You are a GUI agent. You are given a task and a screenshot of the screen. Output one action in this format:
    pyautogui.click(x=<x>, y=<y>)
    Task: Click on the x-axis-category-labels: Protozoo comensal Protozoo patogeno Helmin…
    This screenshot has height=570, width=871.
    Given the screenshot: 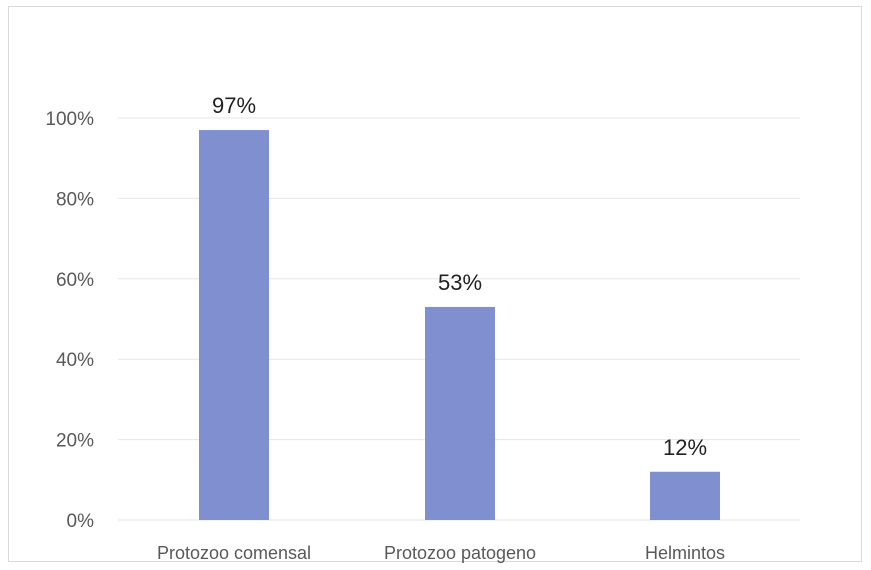 What is the action you would take?
    pyautogui.click(x=441, y=553)
    